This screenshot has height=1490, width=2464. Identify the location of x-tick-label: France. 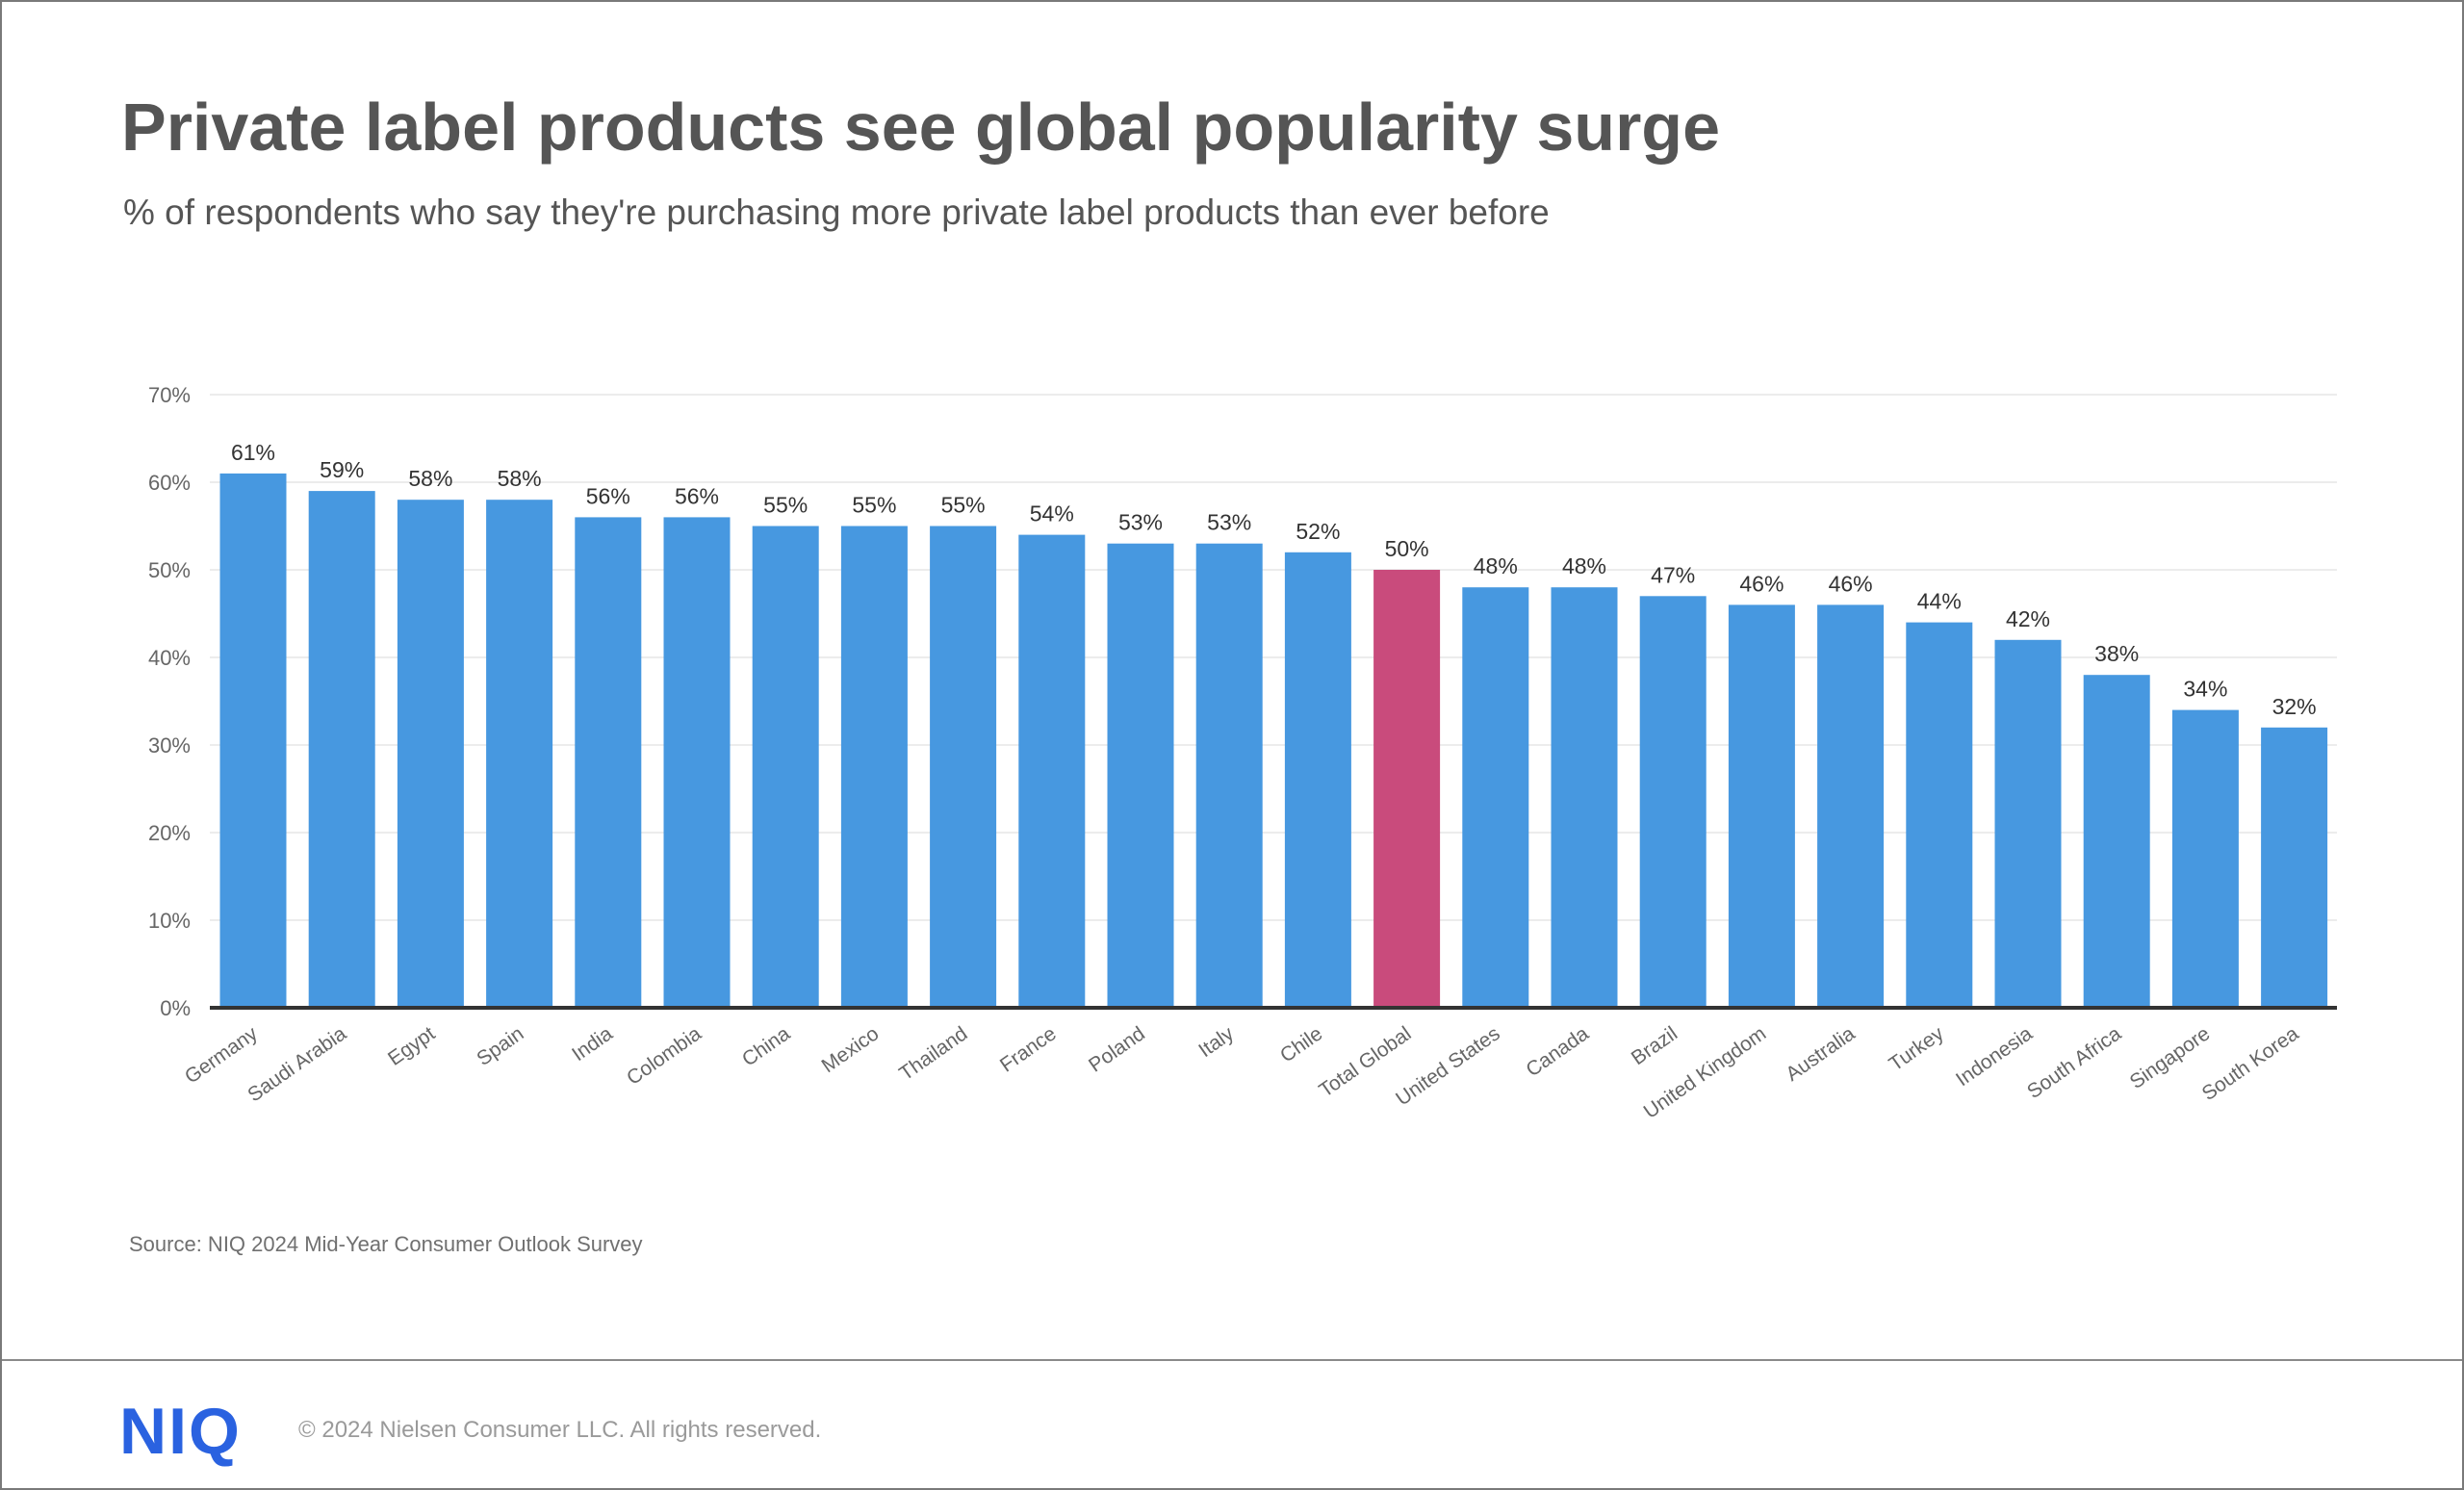
(1028, 1049).